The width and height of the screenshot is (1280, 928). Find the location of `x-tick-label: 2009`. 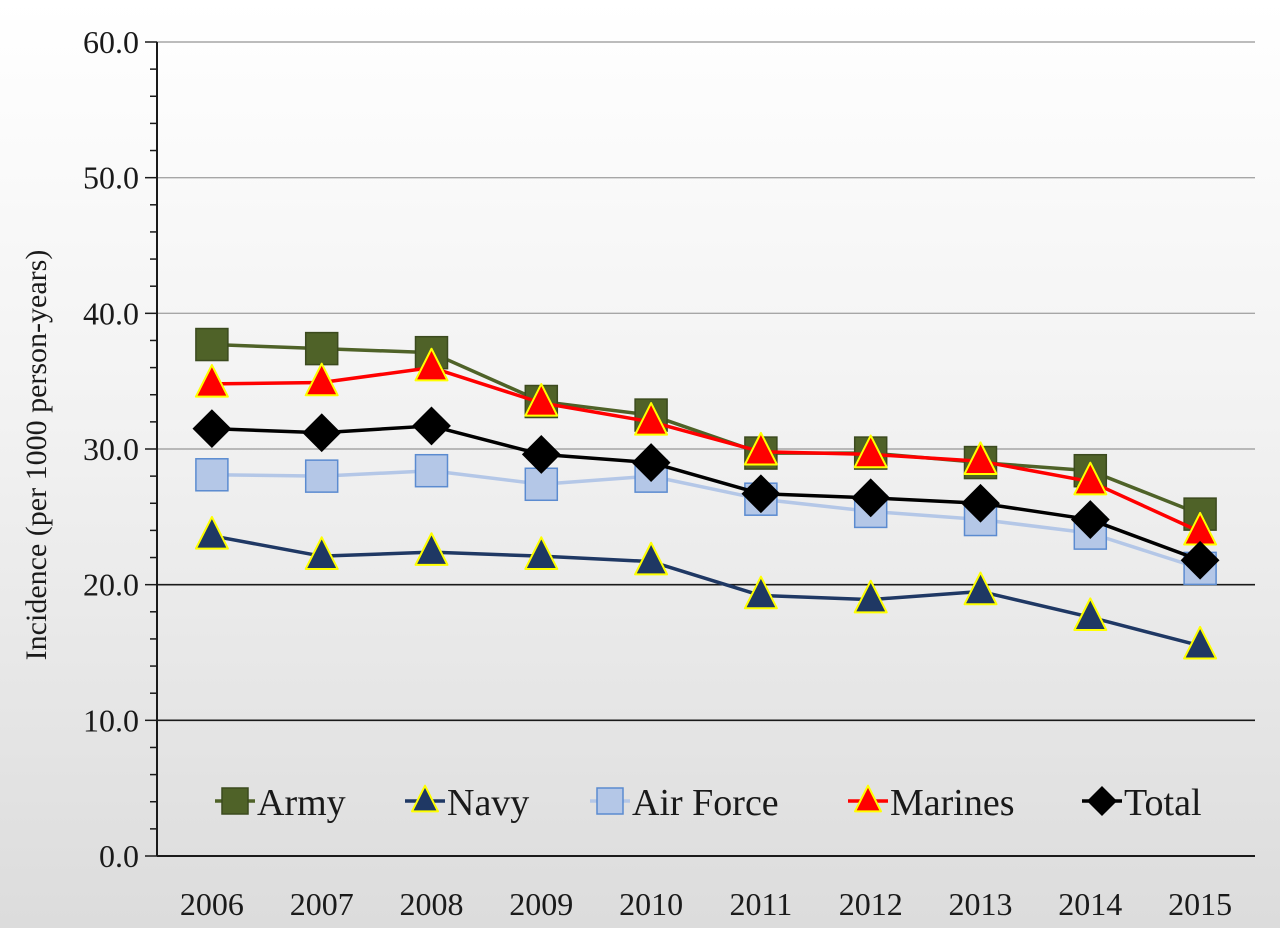

x-tick-label: 2009 is located at coordinates (541, 904).